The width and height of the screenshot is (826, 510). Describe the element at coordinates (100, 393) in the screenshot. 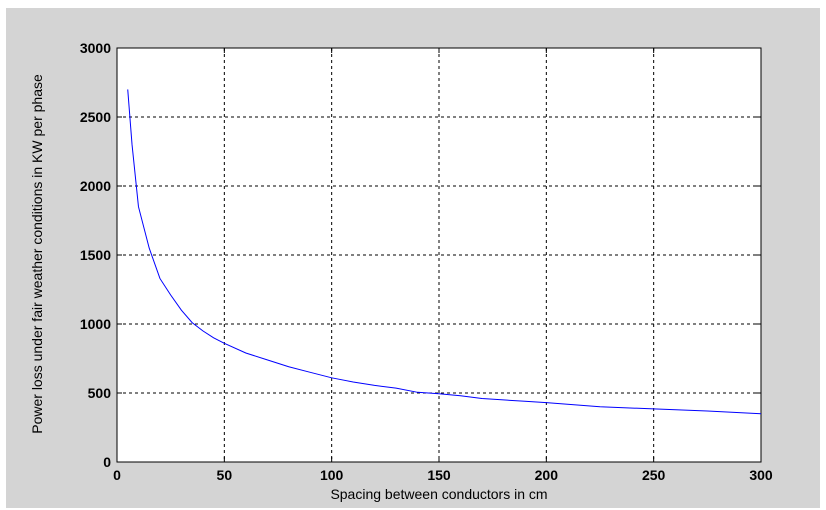

I see `y-tick-label: 500` at that location.